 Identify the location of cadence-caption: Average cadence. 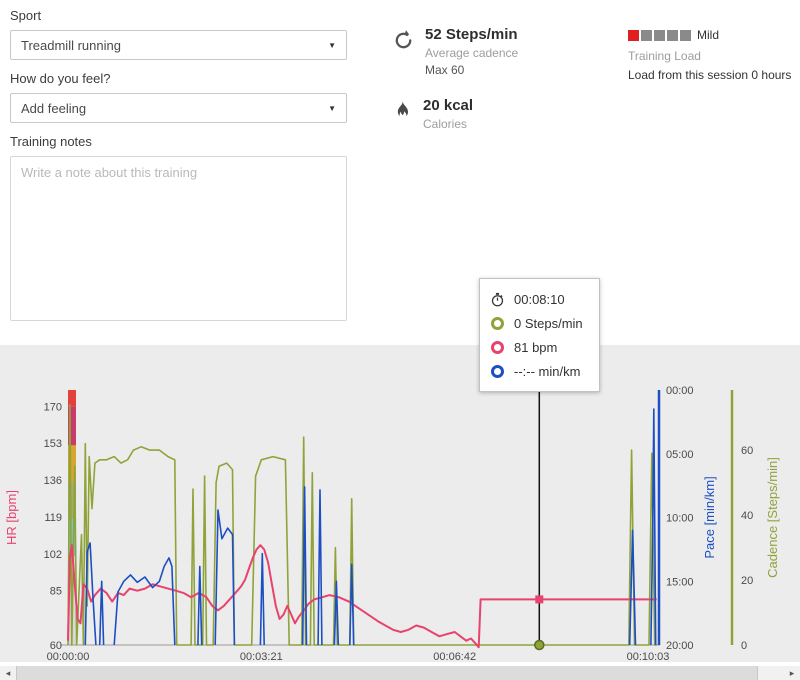
(472, 53).